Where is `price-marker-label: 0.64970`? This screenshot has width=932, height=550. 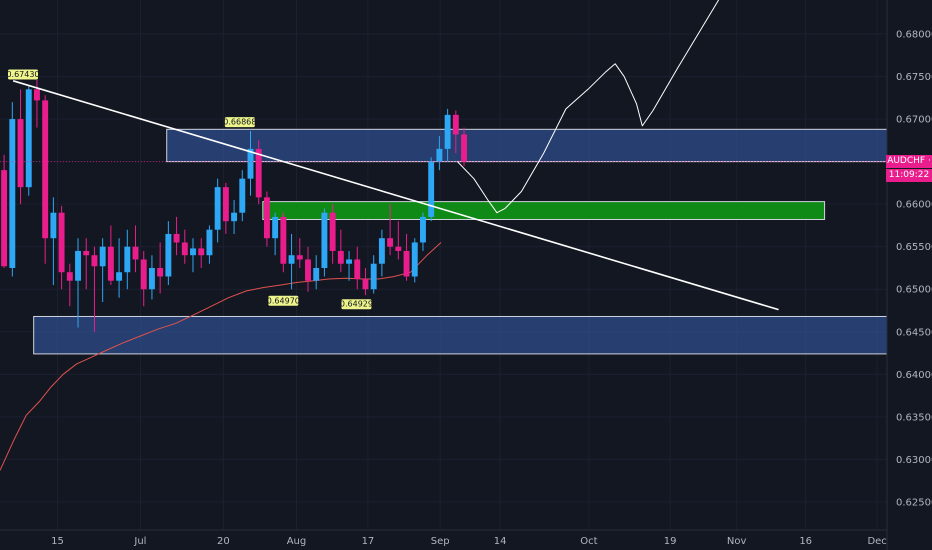
price-marker-label: 0.64970 is located at coordinates (283, 300).